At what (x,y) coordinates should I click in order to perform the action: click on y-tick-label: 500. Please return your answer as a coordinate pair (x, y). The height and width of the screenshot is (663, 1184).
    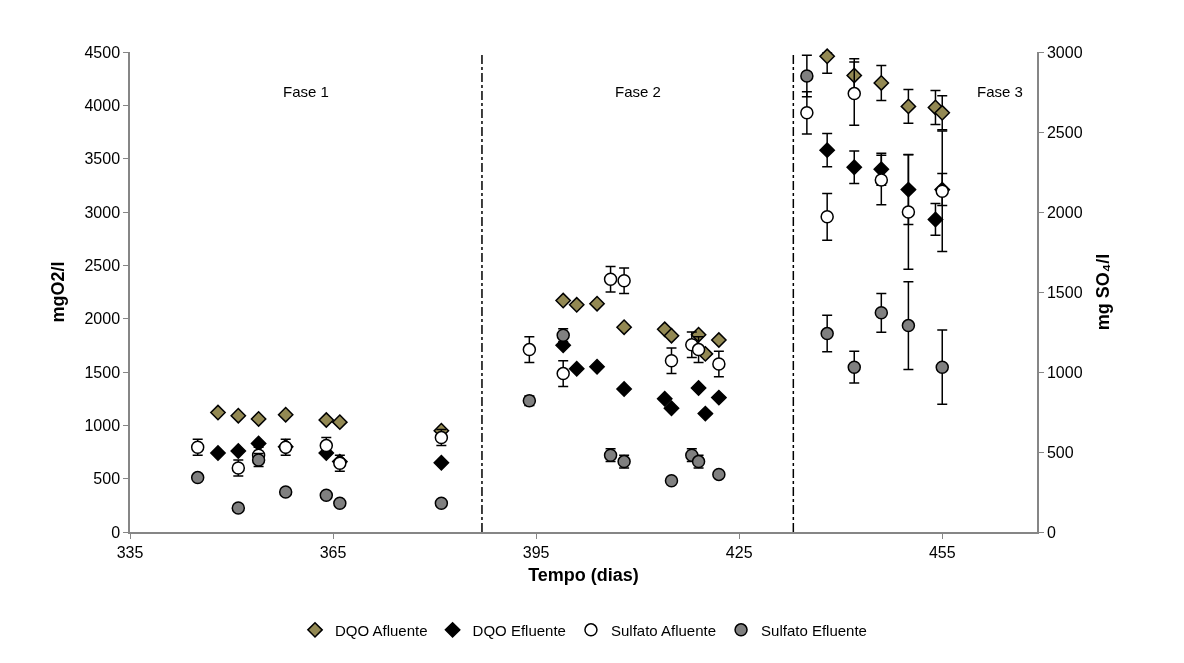
    Looking at the image, I should click on (107, 479).